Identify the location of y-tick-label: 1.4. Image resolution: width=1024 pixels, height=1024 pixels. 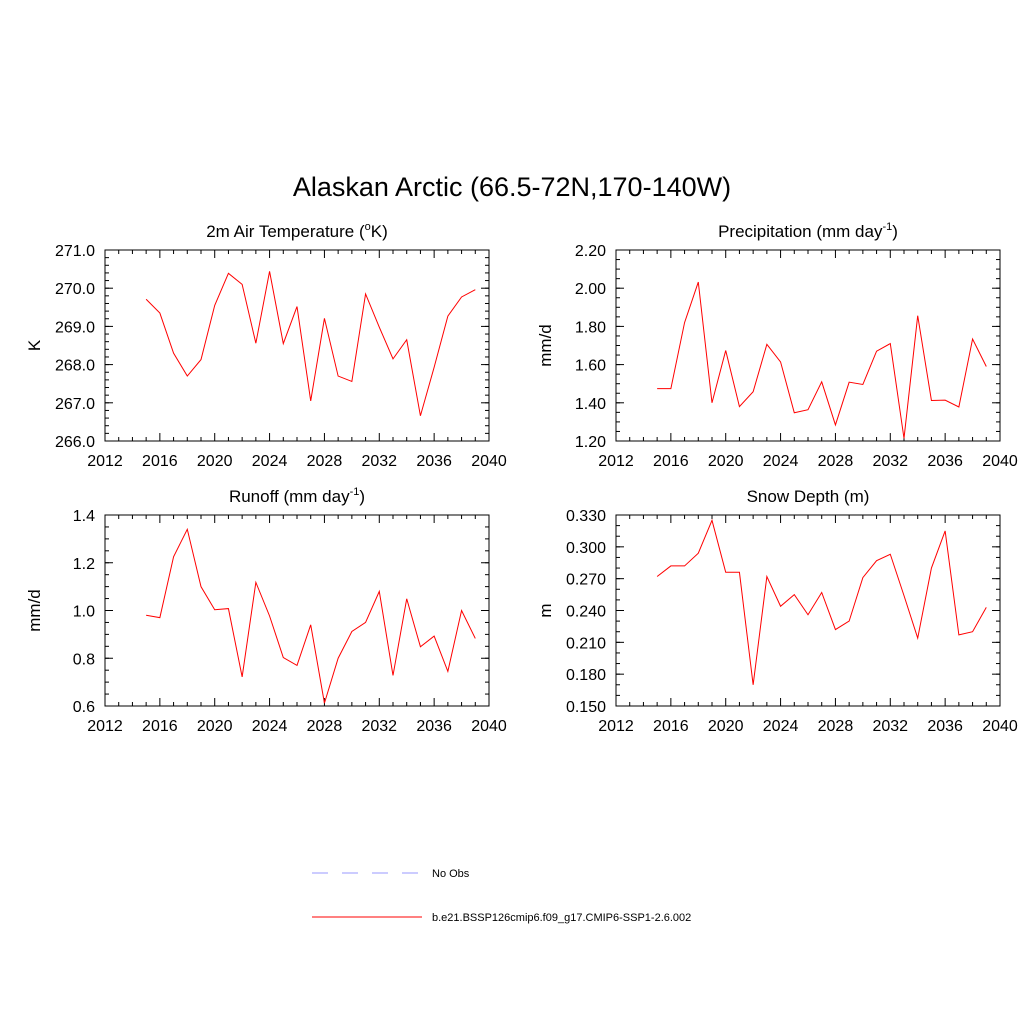
(84, 516).